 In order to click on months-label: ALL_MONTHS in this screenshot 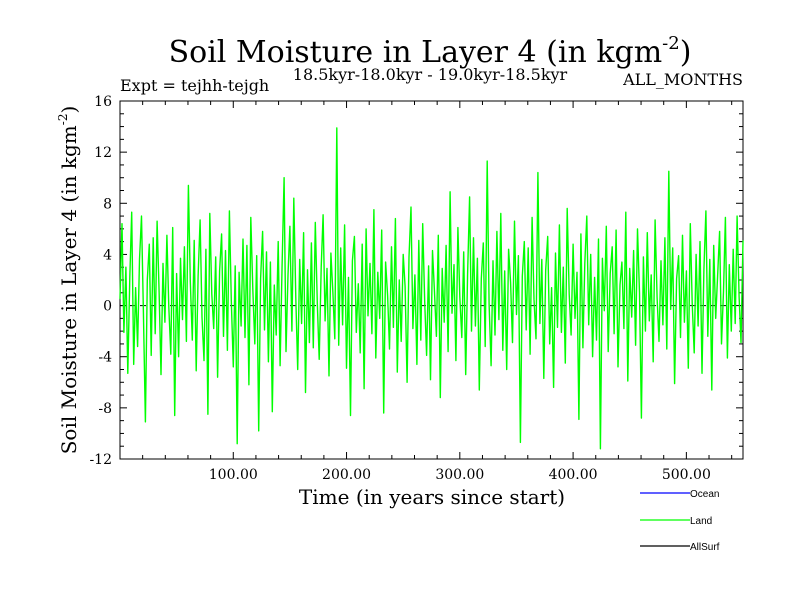, I will do `click(682, 79)`.